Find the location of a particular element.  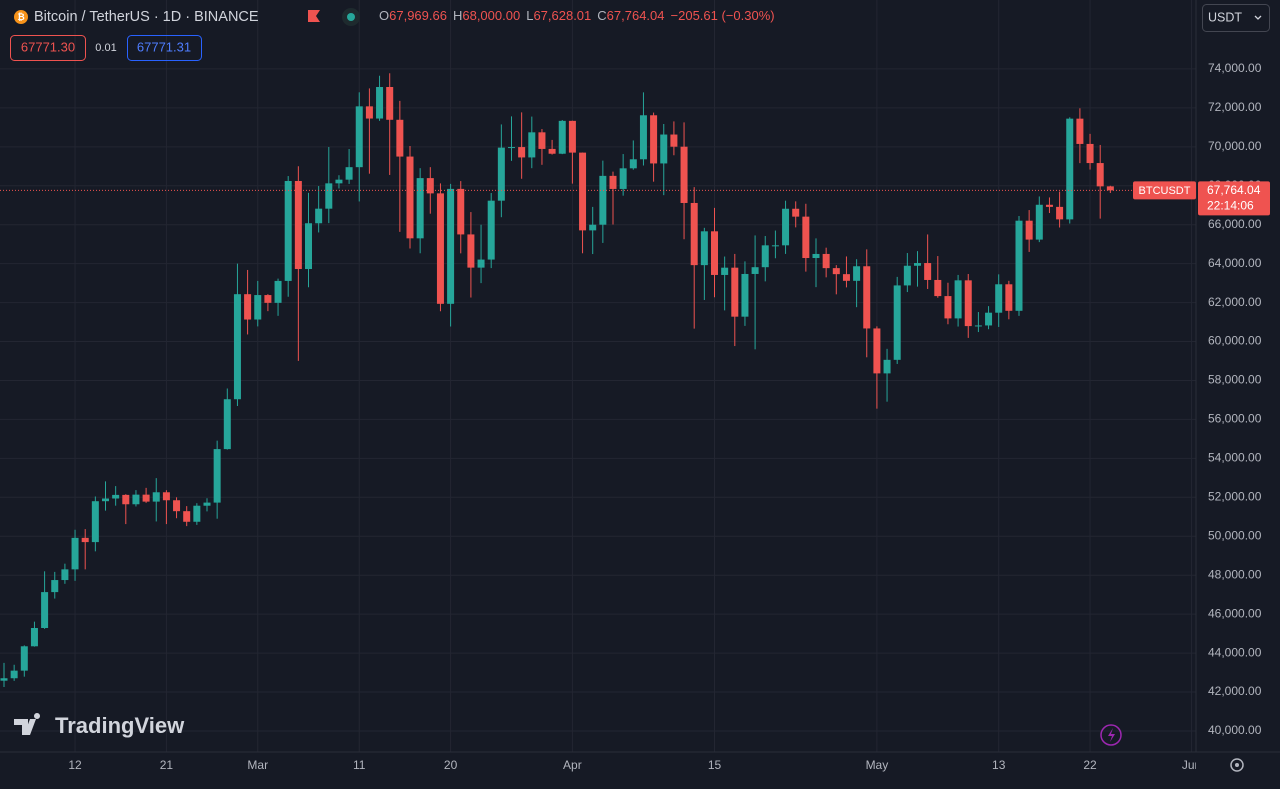

y-tick-label: 48,000.00 is located at coordinates (1235, 574).